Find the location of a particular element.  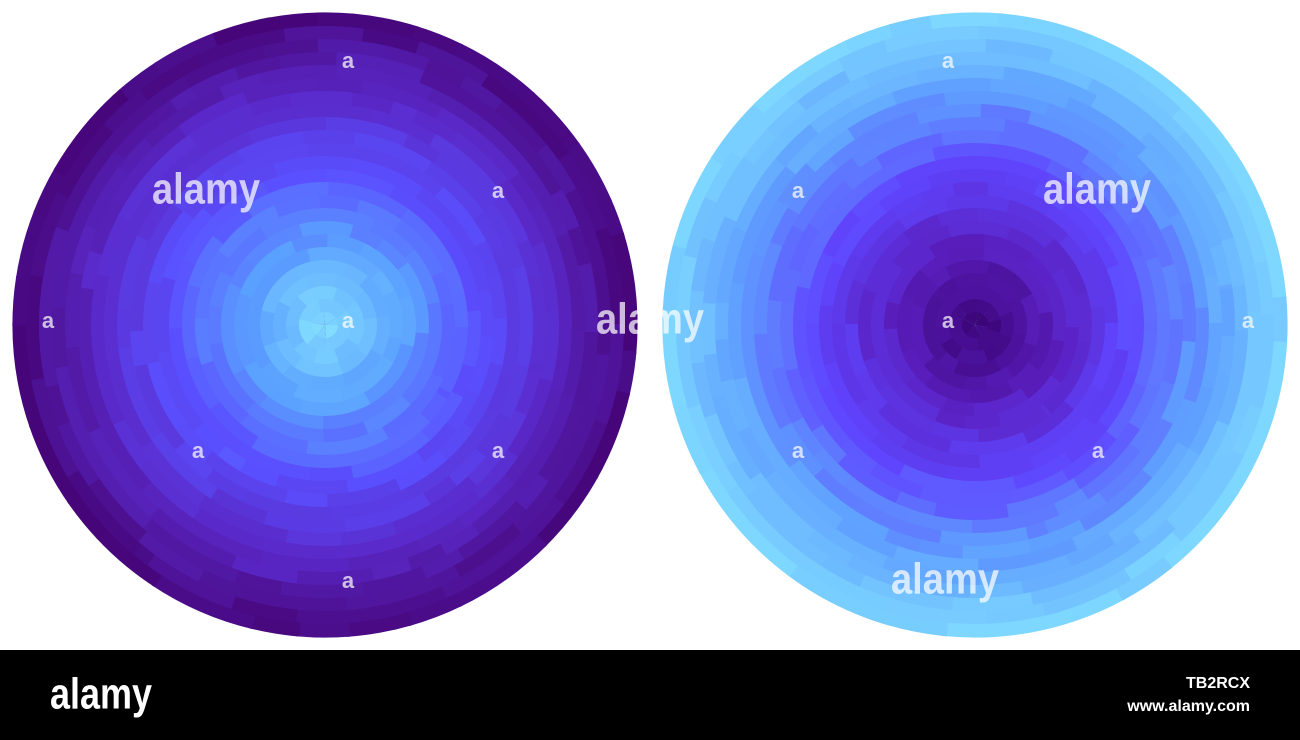

image-id: TB2RCX is located at coordinates (1218, 683).